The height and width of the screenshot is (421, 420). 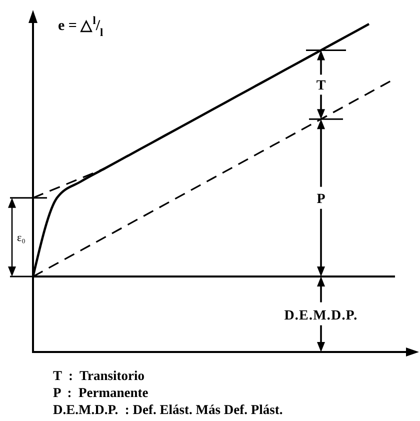 I want to click on text: P : Permanente, so click(x=100, y=392).